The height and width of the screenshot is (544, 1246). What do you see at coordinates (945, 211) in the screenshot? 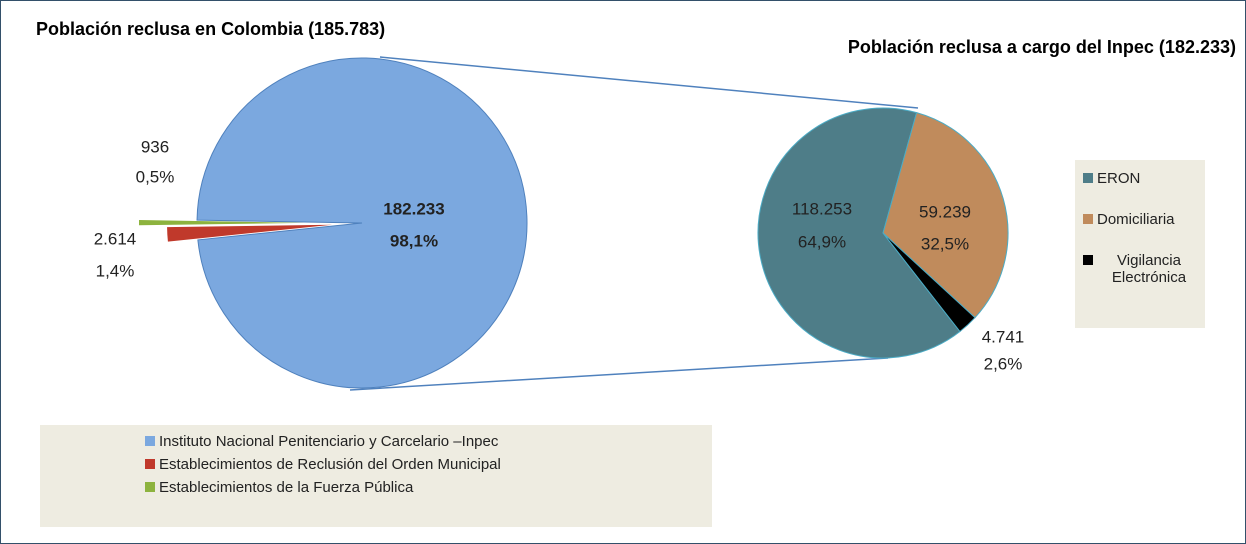
I see `value-label: 59.239` at bounding box center [945, 211].